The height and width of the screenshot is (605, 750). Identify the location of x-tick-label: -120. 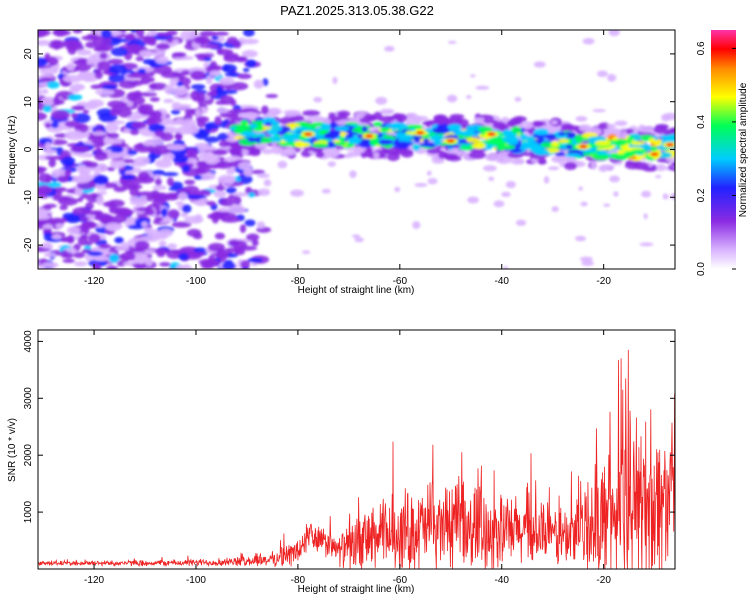
(94, 580).